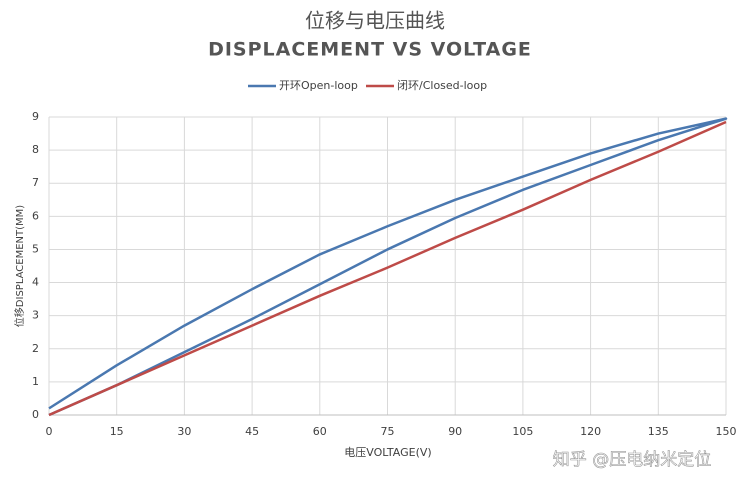 This screenshot has height=490, width=750. I want to click on y-tick-label: 6, so click(35, 215).